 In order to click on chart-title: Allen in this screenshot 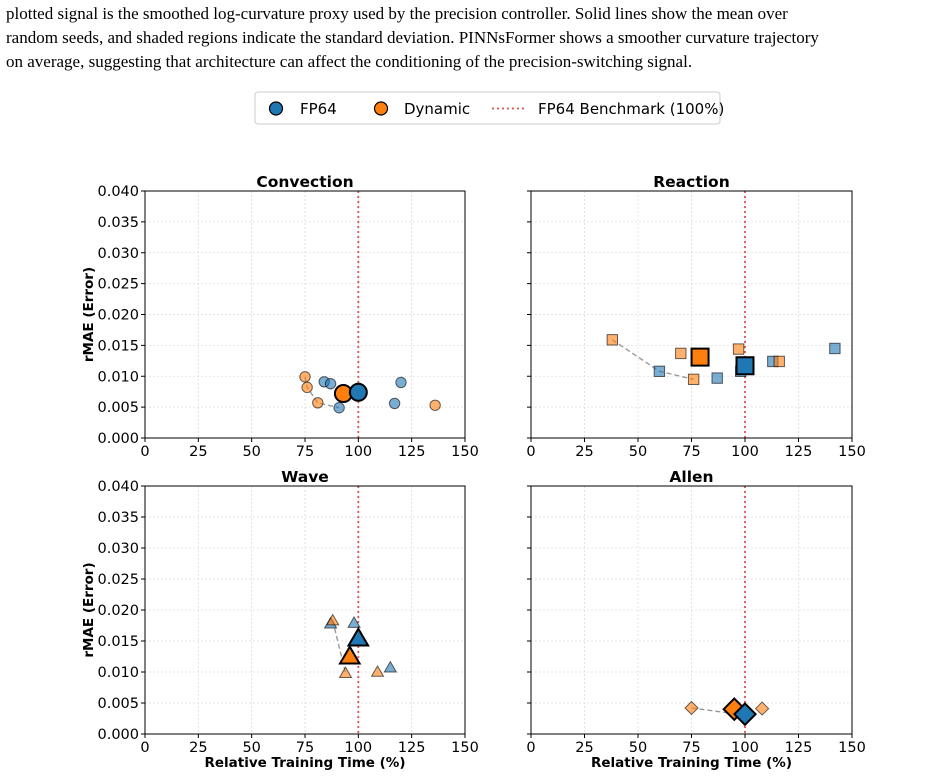, I will do `click(691, 477)`.